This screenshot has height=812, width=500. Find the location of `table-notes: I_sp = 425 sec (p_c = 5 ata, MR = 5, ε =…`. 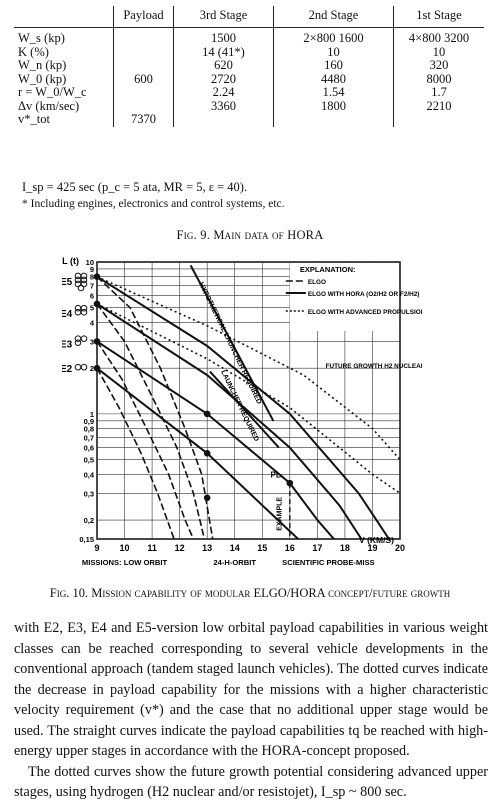

table-notes: I_sp = 425 sec (p_c = 5 ata, MR = 5, ε =… is located at coordinates (153, 196).